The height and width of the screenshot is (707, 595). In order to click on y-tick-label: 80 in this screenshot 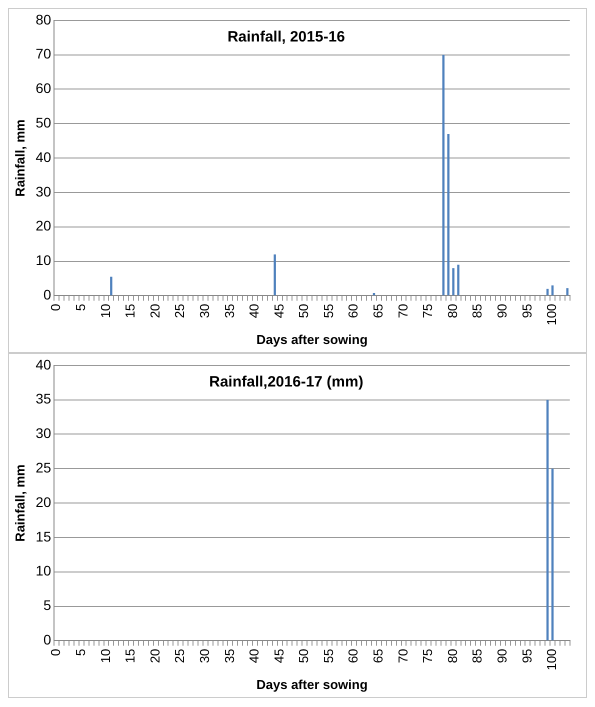, I will do `click(44, 19)`.